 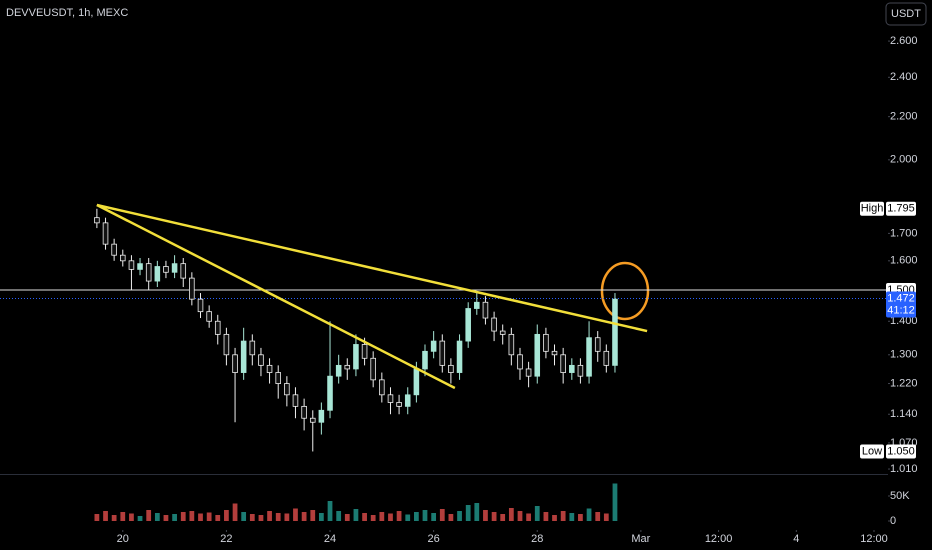 What do you see at coordinates (67, 13) in the screenshot?
I see `symbol-title: DEVVEUSDT, 1h, MEXC` at bounding box center [67, 13].